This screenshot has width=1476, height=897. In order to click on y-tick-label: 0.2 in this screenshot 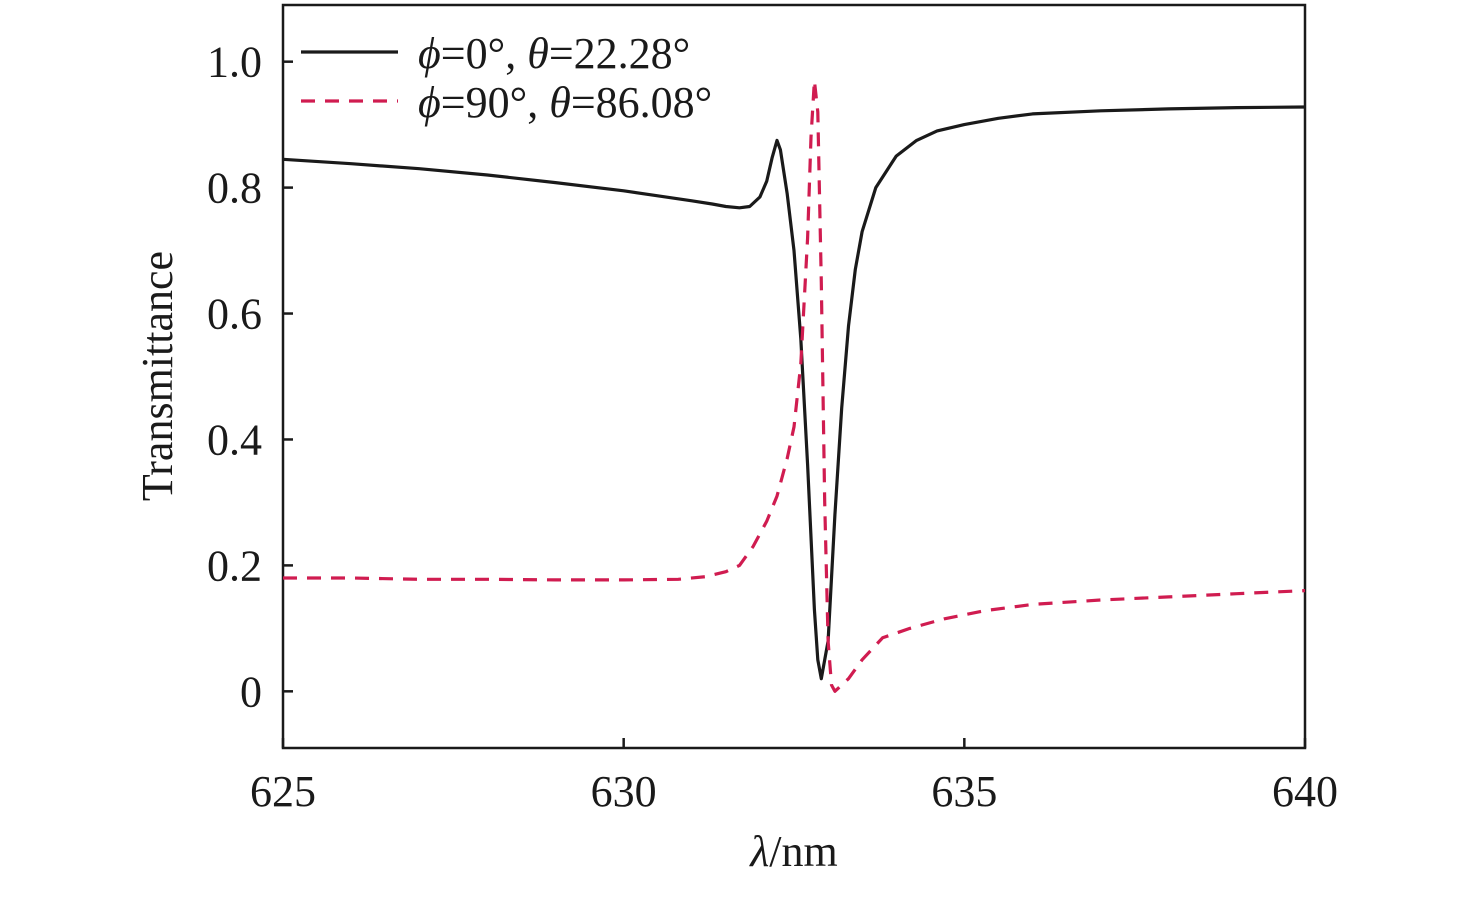, I will do `click(234, 565)`.